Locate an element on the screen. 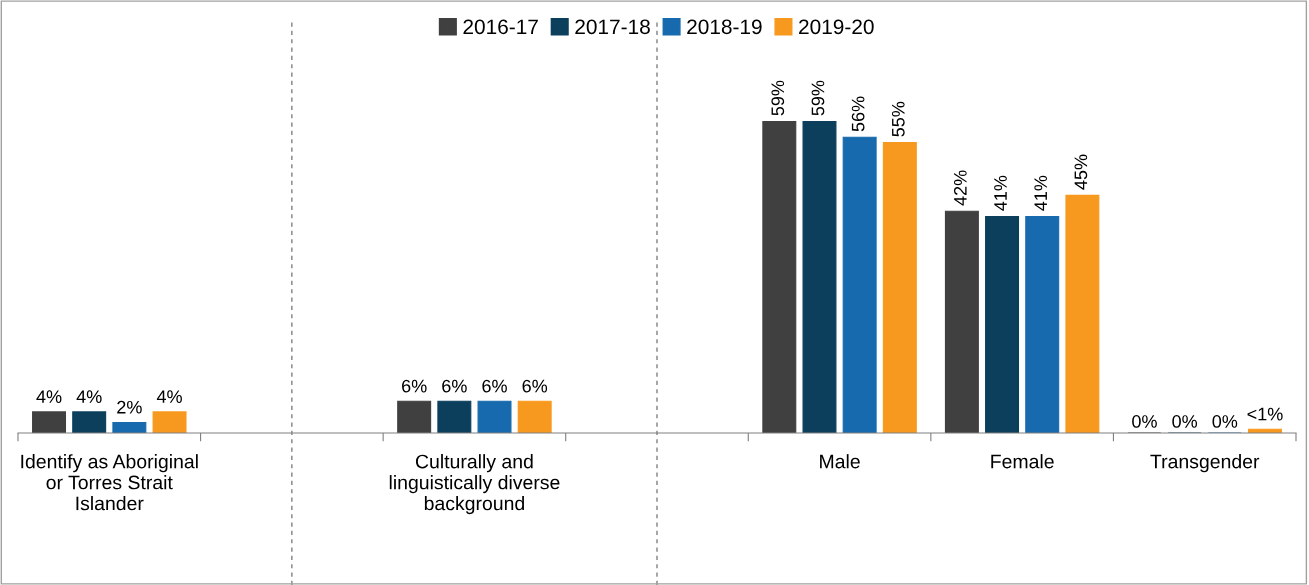  data-label: 42% is located at coordinates (960, 188).